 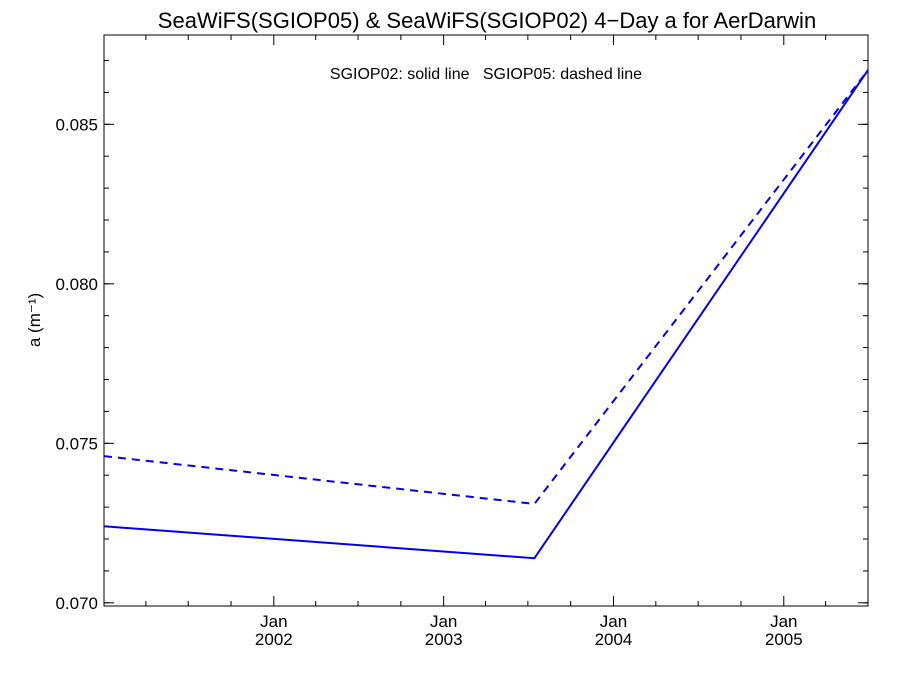 What do you see at coordinates (784, 639) in the screenshot?
I see `x-tick-year: 2005` at bounding box center [784, 639].